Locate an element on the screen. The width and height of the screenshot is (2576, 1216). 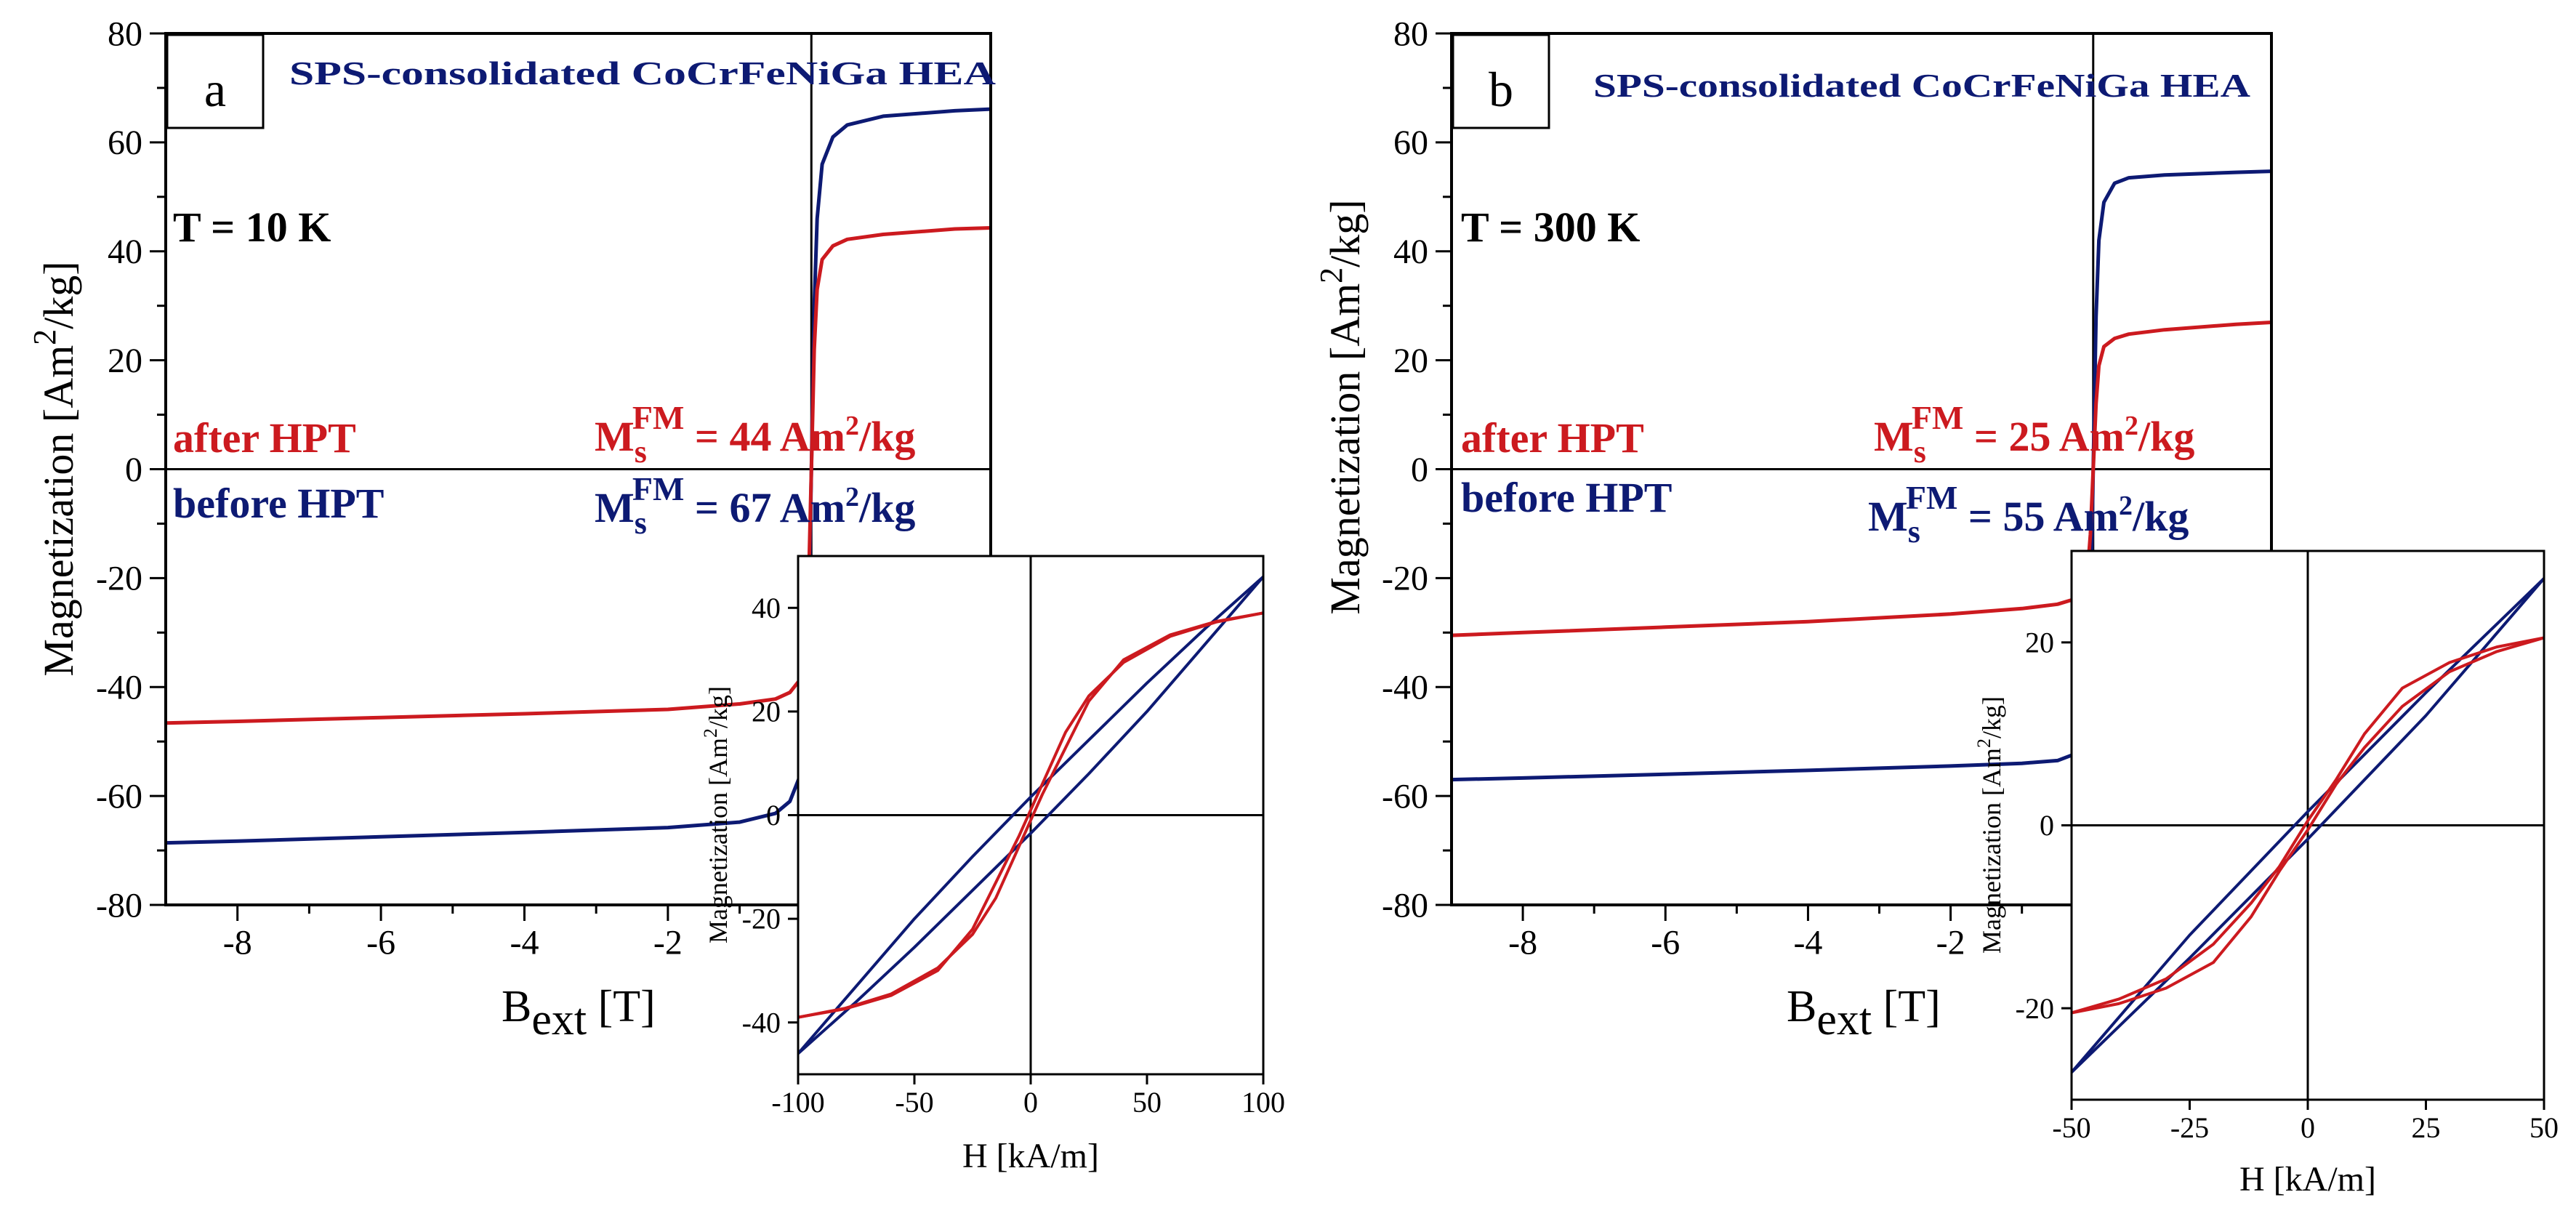
series-line-before-hpt-up is located at coordinates (2308, 825).